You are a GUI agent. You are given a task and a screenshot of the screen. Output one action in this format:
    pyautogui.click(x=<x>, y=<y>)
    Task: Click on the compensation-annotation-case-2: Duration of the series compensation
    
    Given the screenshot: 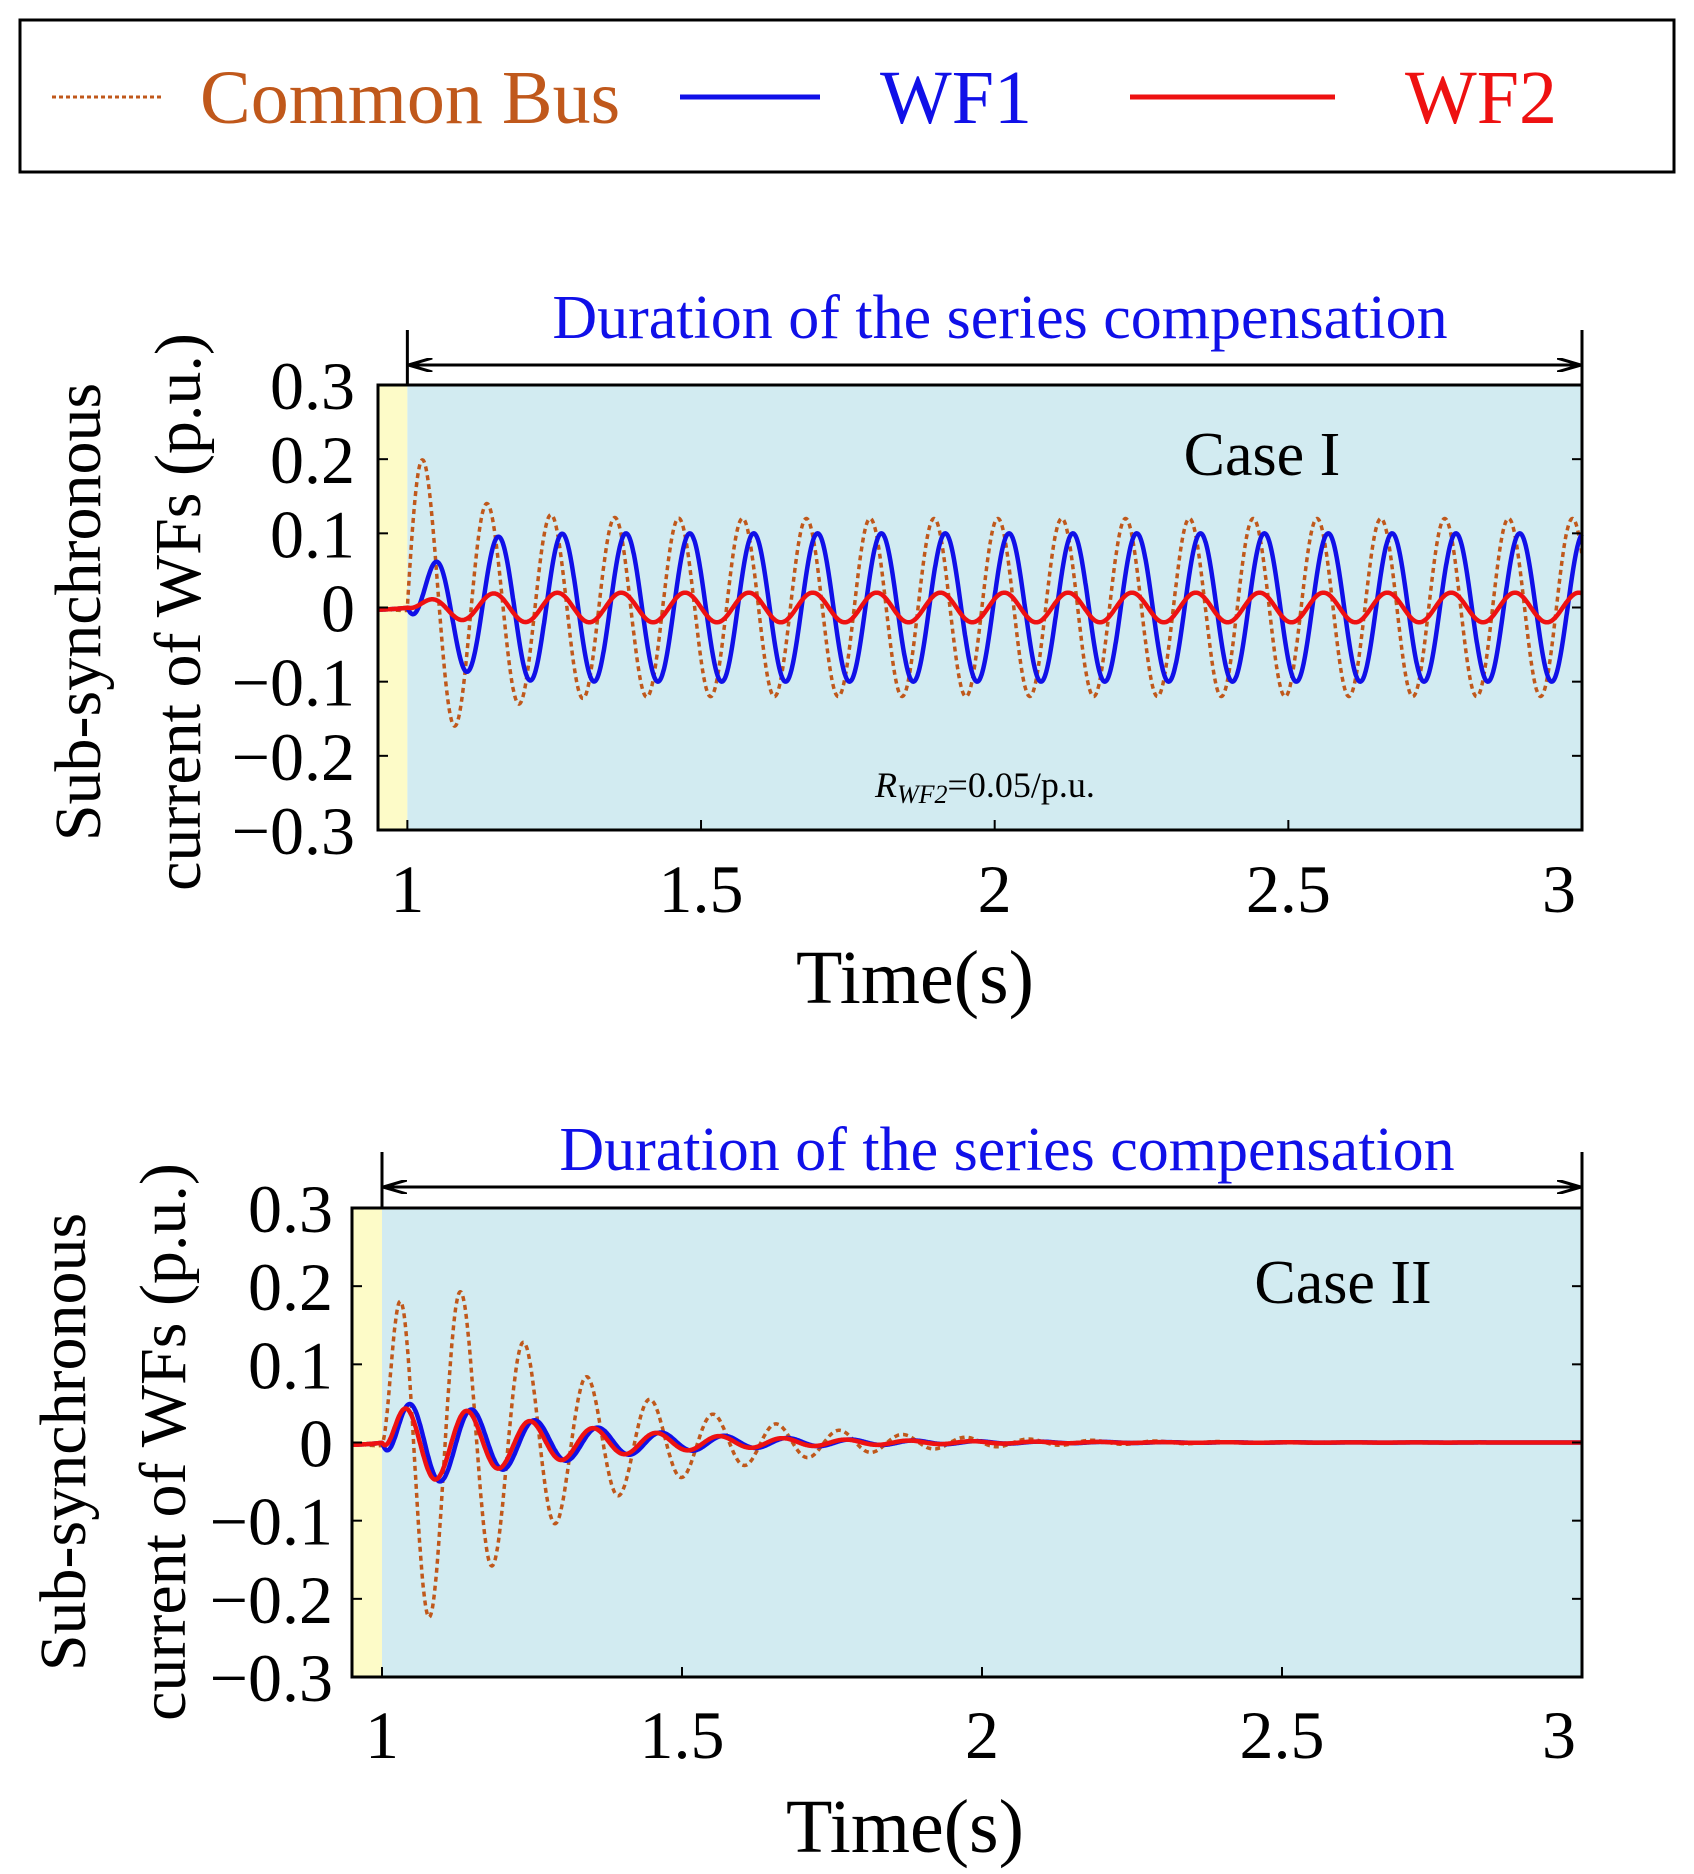 What is the action you would take?
    pyautogui.click(x=1006, y=1150)
    